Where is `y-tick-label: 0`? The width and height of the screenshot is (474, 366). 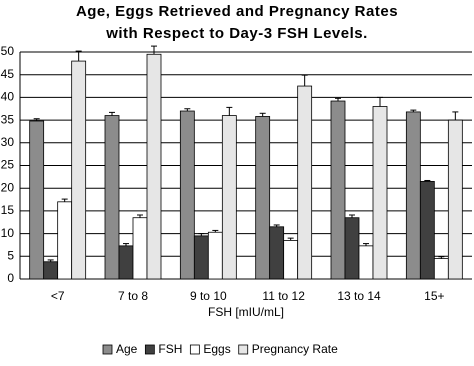
y-tick-label: 0 is located at coordinates (10, 278).